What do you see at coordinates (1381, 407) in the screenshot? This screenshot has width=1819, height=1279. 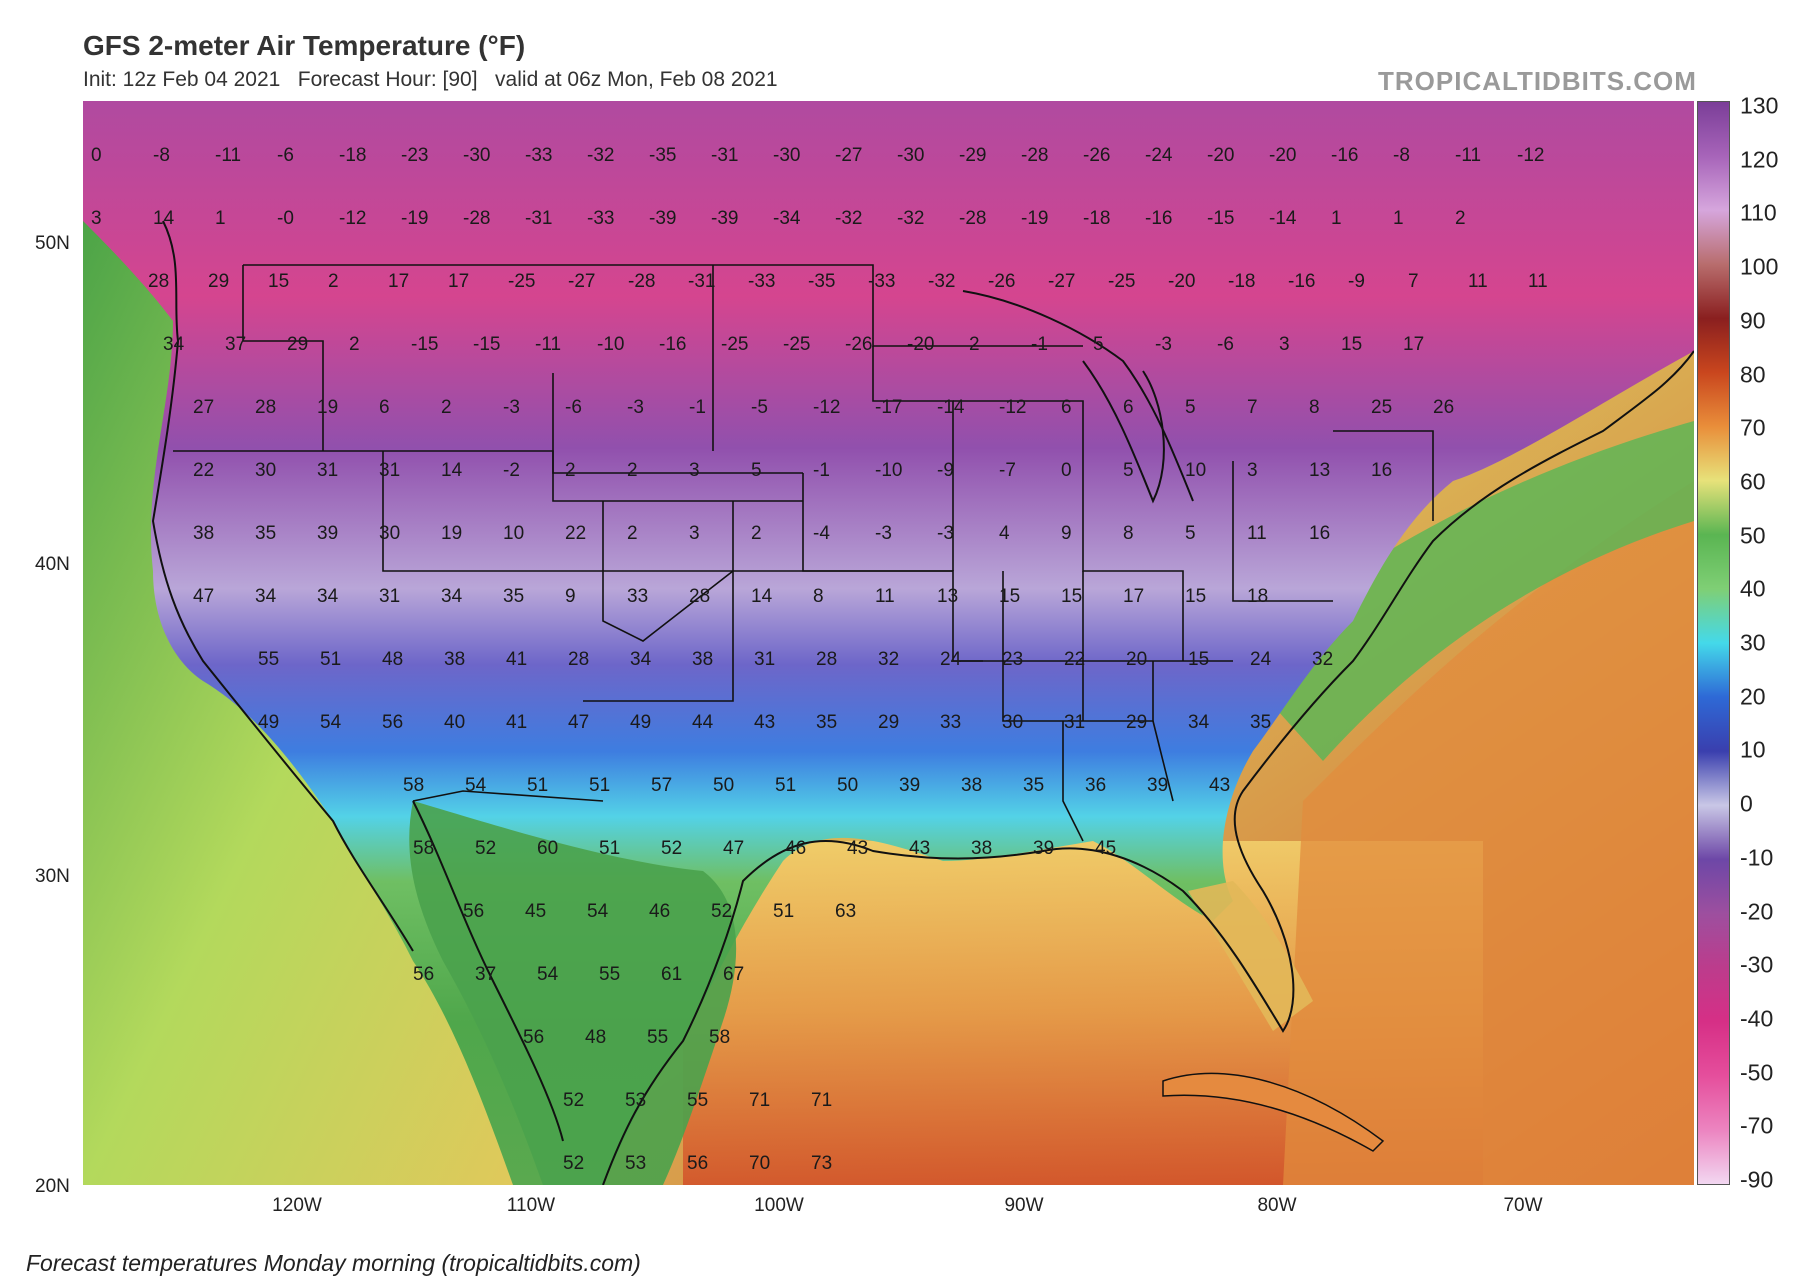 I see `temperature-value: 25` at bounding box center [1381, 407].